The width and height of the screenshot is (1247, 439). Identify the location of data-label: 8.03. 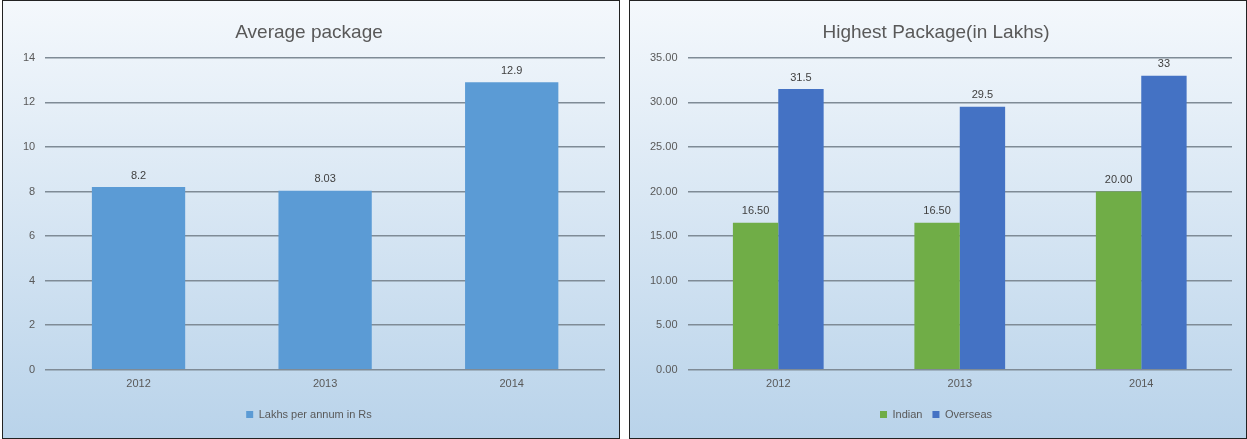
(325, 178).